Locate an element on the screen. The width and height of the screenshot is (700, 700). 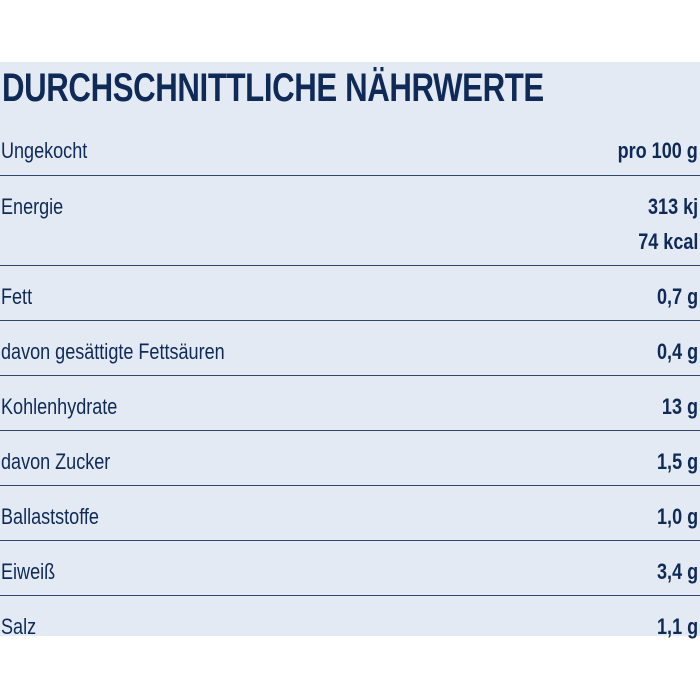
row-label: Eiweiß is located at coordinates (28, 571).